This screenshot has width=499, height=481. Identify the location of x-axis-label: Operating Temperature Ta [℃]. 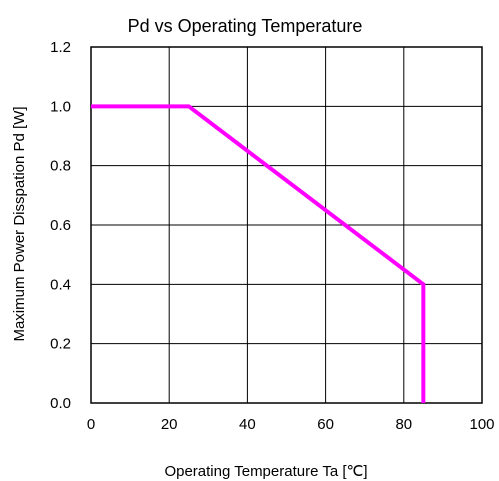
(265, 471).